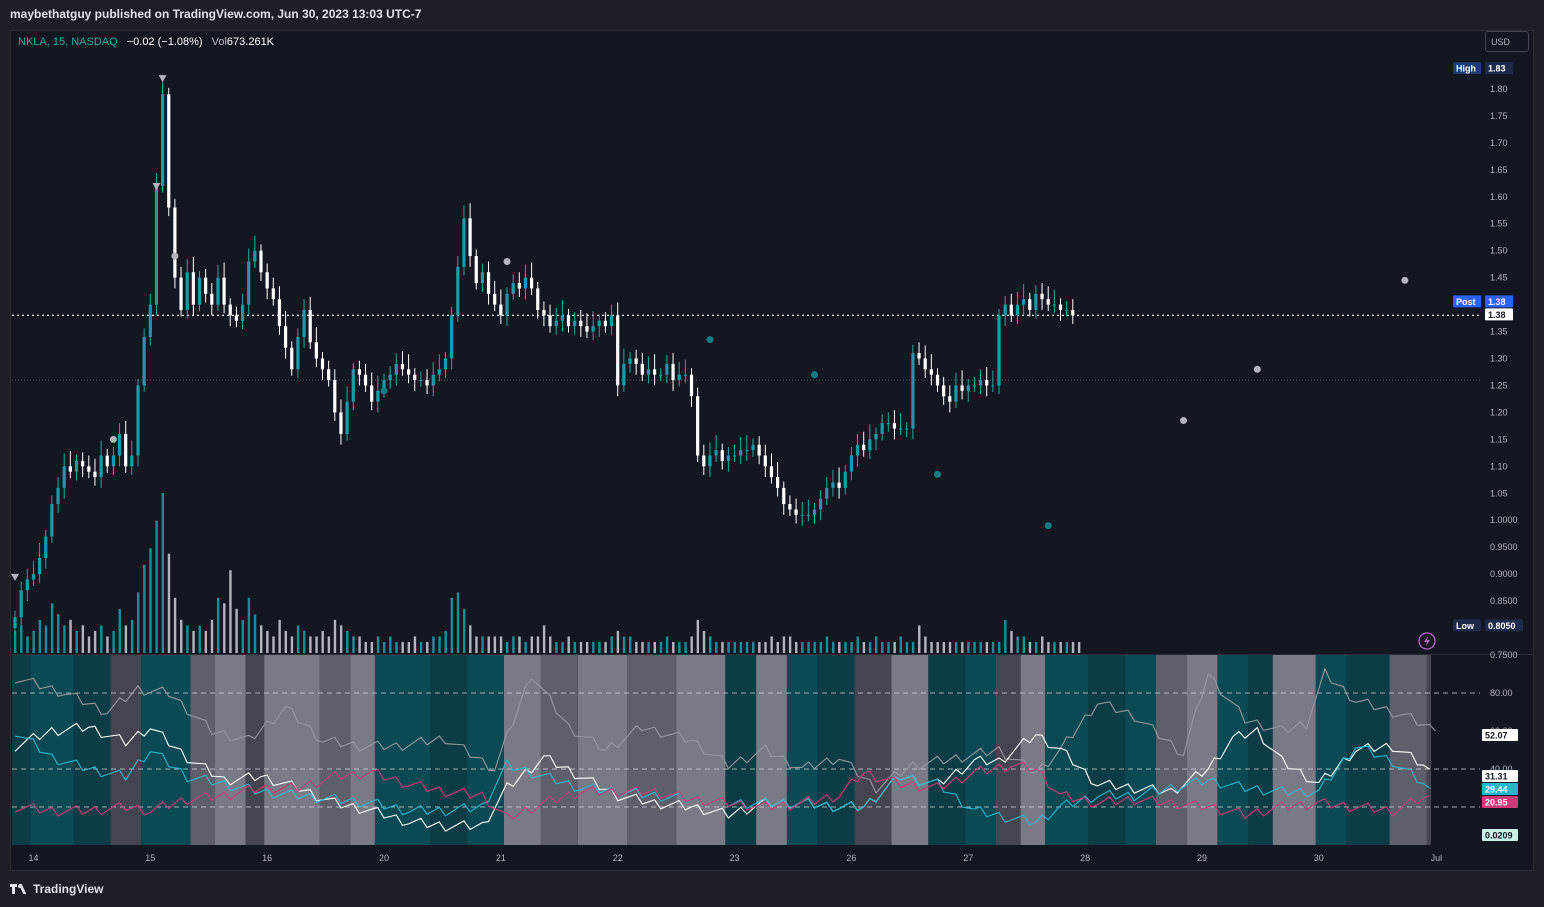 The height and width of the screenshot is (907, 1544). What do you see at coordinates (19, 889) in the screenshot?
I see `tradingview-logo-icon` at bounding box center [19, 889].